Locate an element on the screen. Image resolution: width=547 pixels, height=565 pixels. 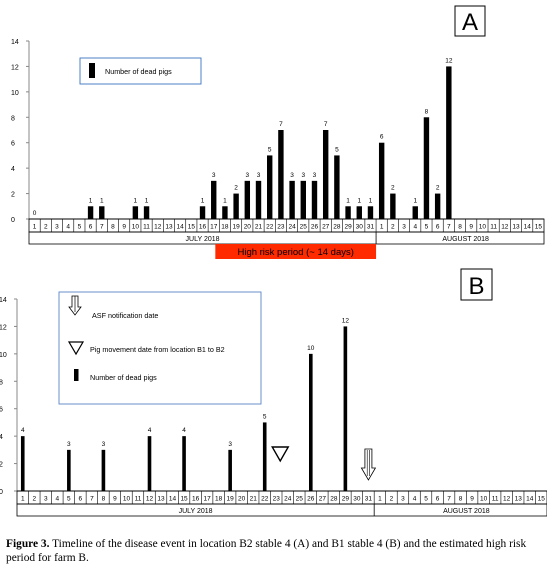
panel-a-day-label: 2 is located at coordinates (46, 227).